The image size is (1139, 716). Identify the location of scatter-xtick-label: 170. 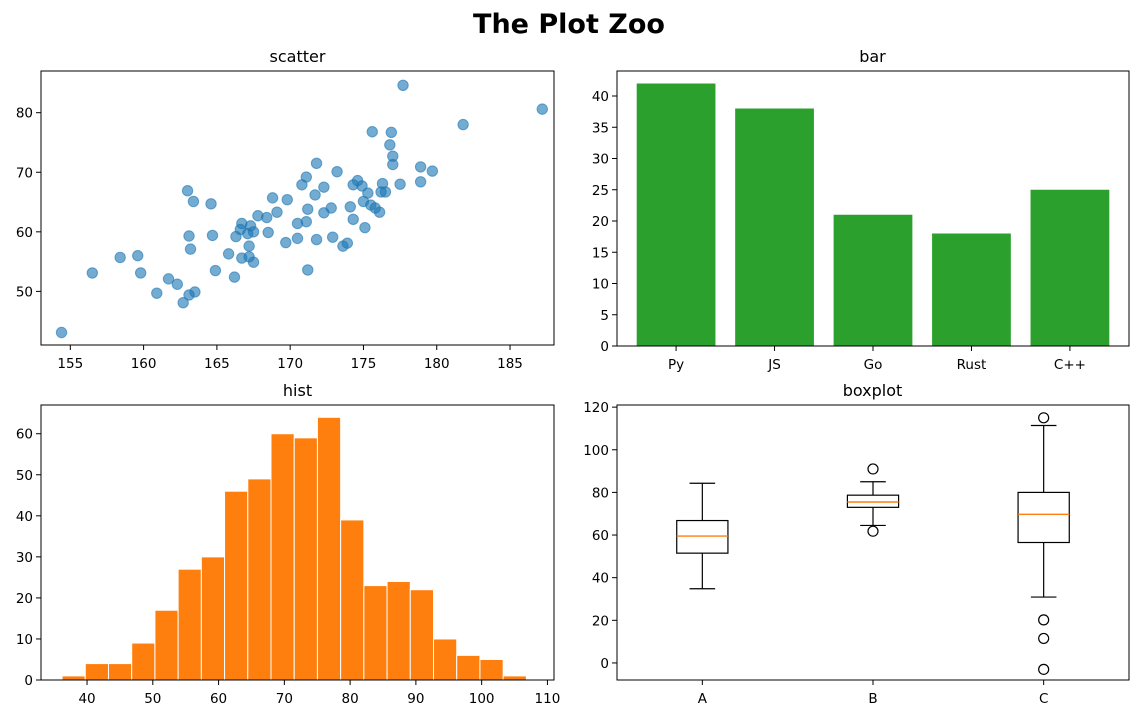
(290, 364).